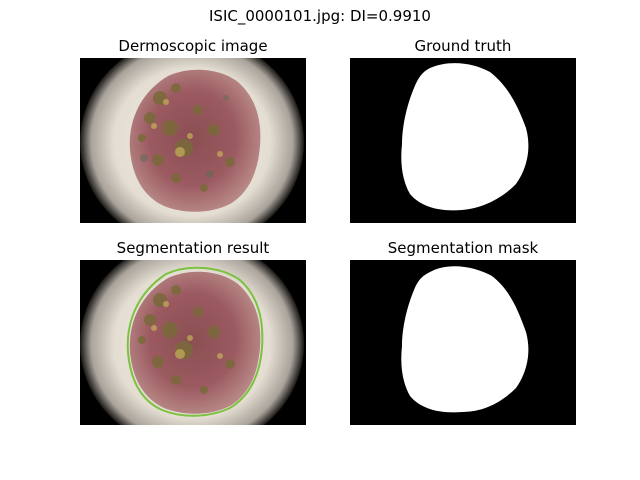  I want to click on figure-title: ISIC_0000101.jpg: DI=0.9910, so click(320, 16).